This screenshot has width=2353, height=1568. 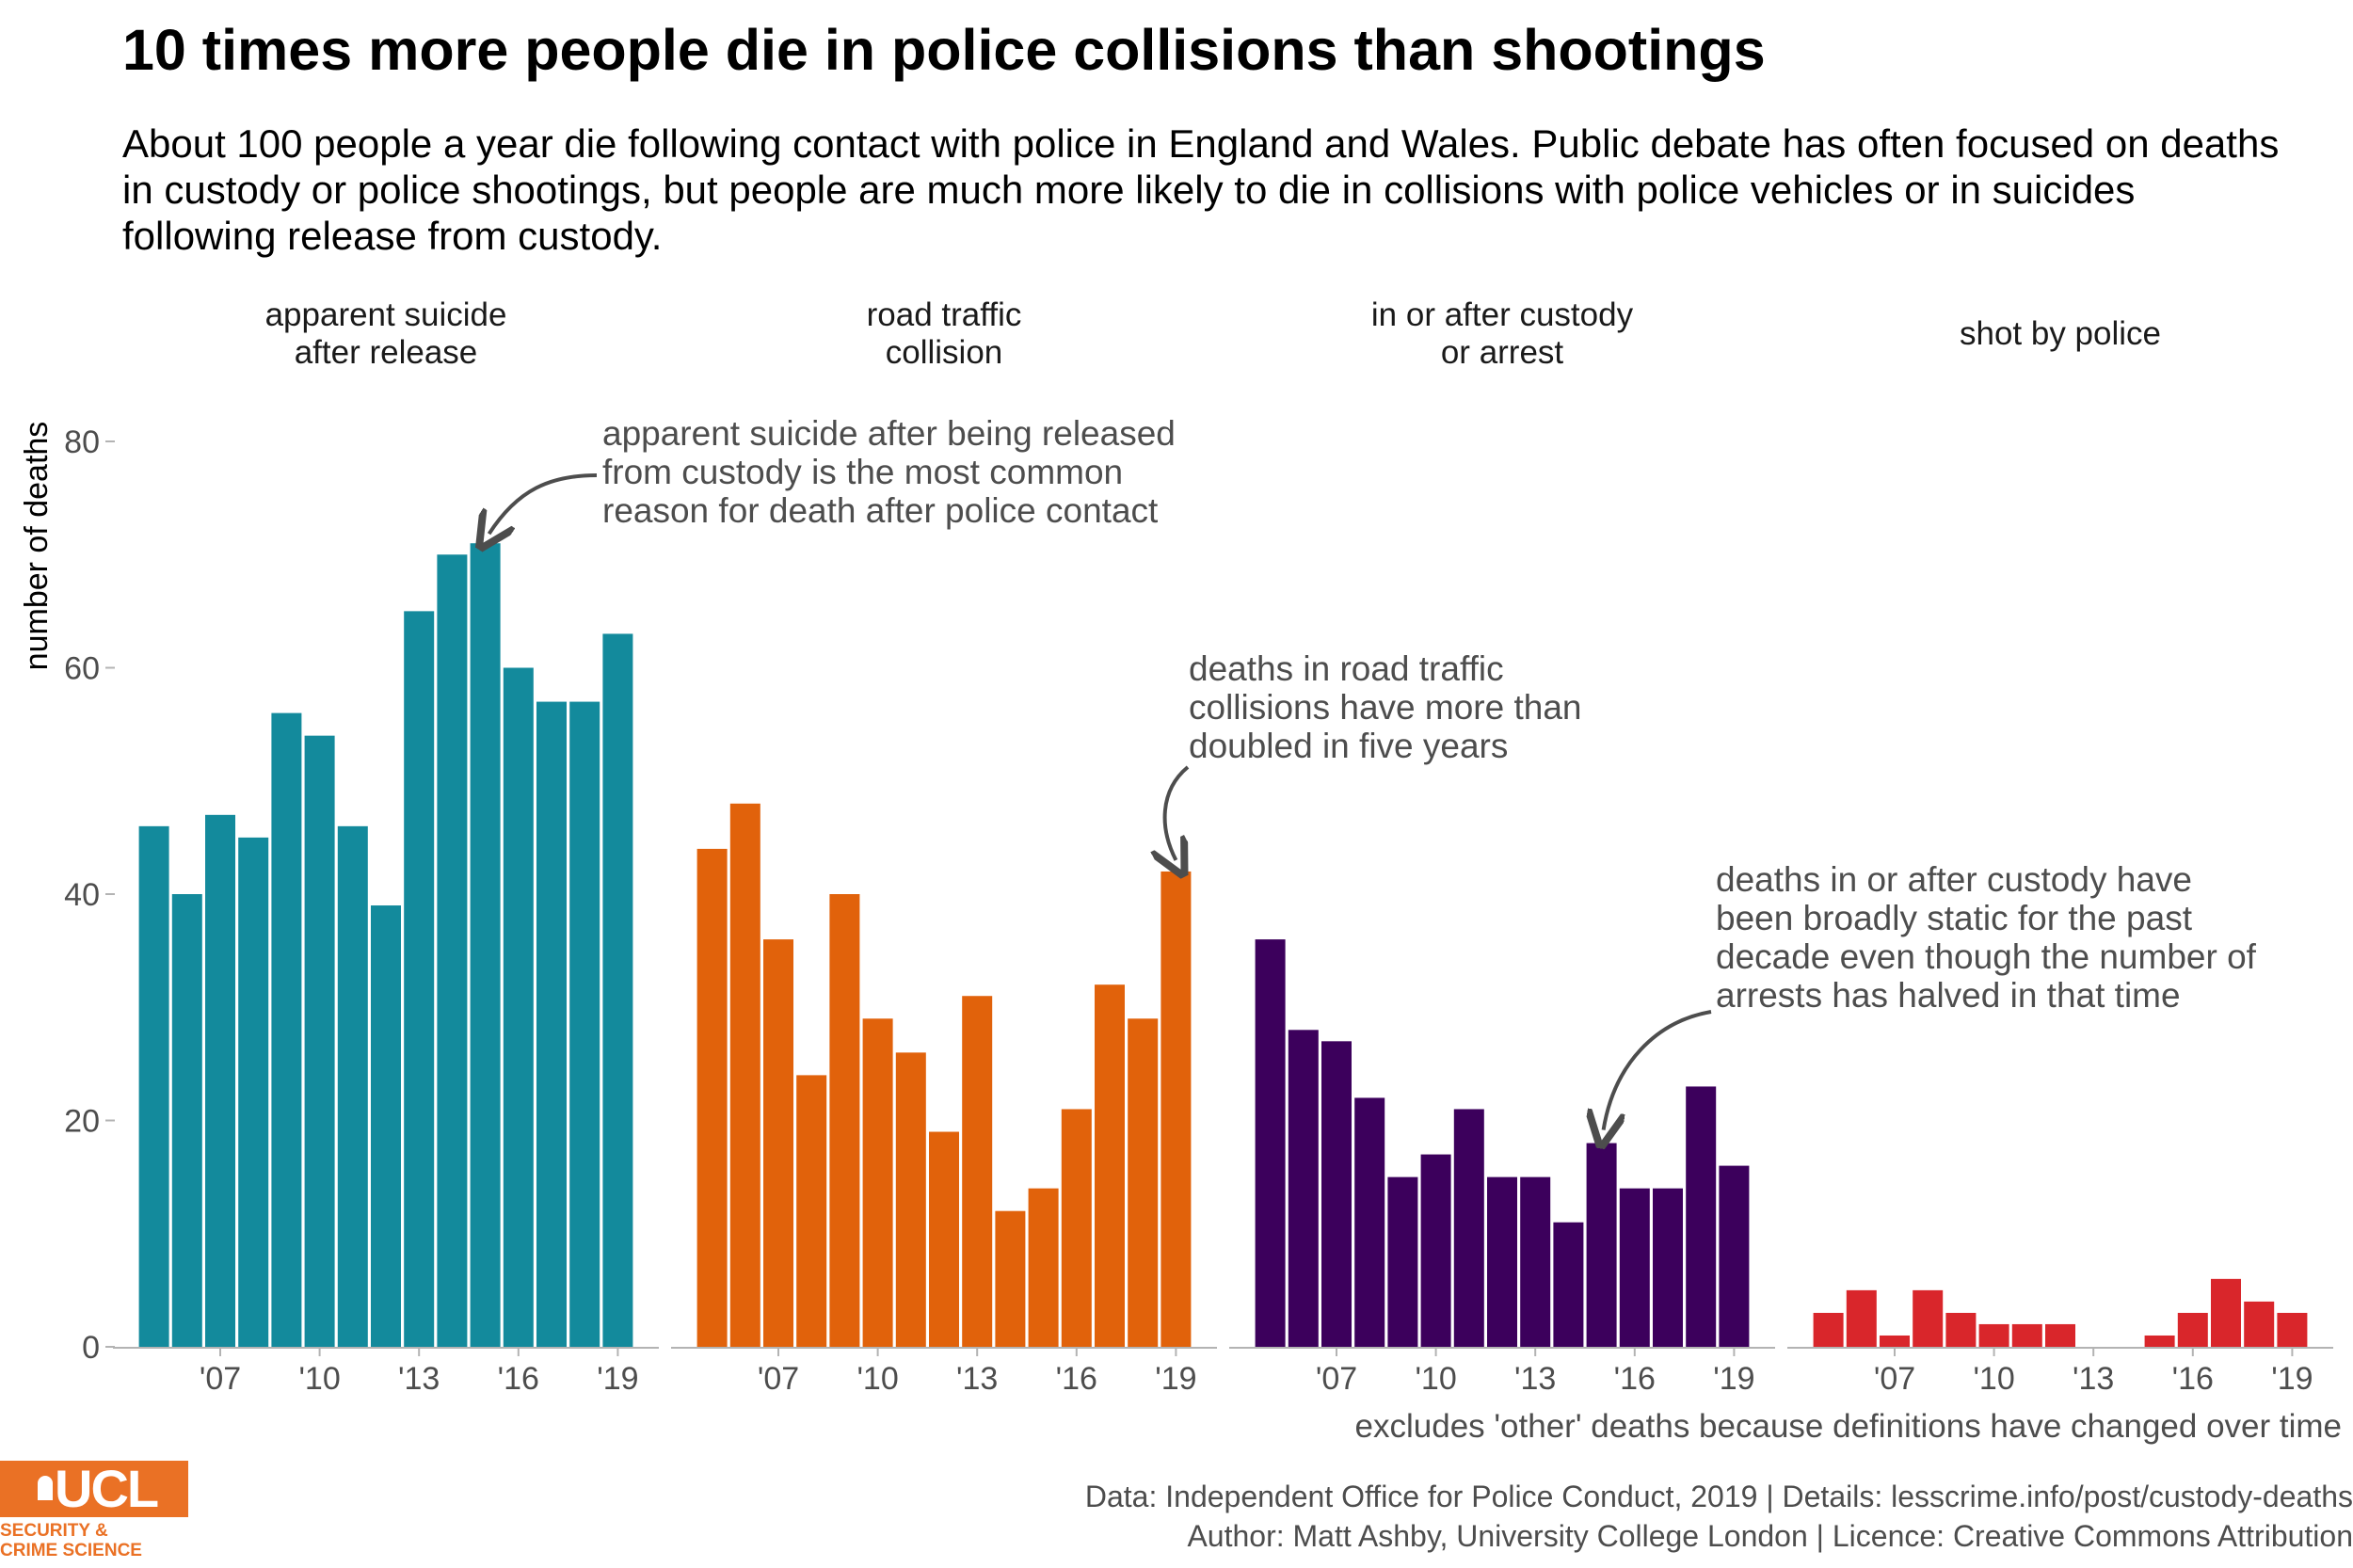 What do you see at coordinates (82, 669) in the screenshot?
I see `y-tick-label: 60` at bounding box center [82, 669].